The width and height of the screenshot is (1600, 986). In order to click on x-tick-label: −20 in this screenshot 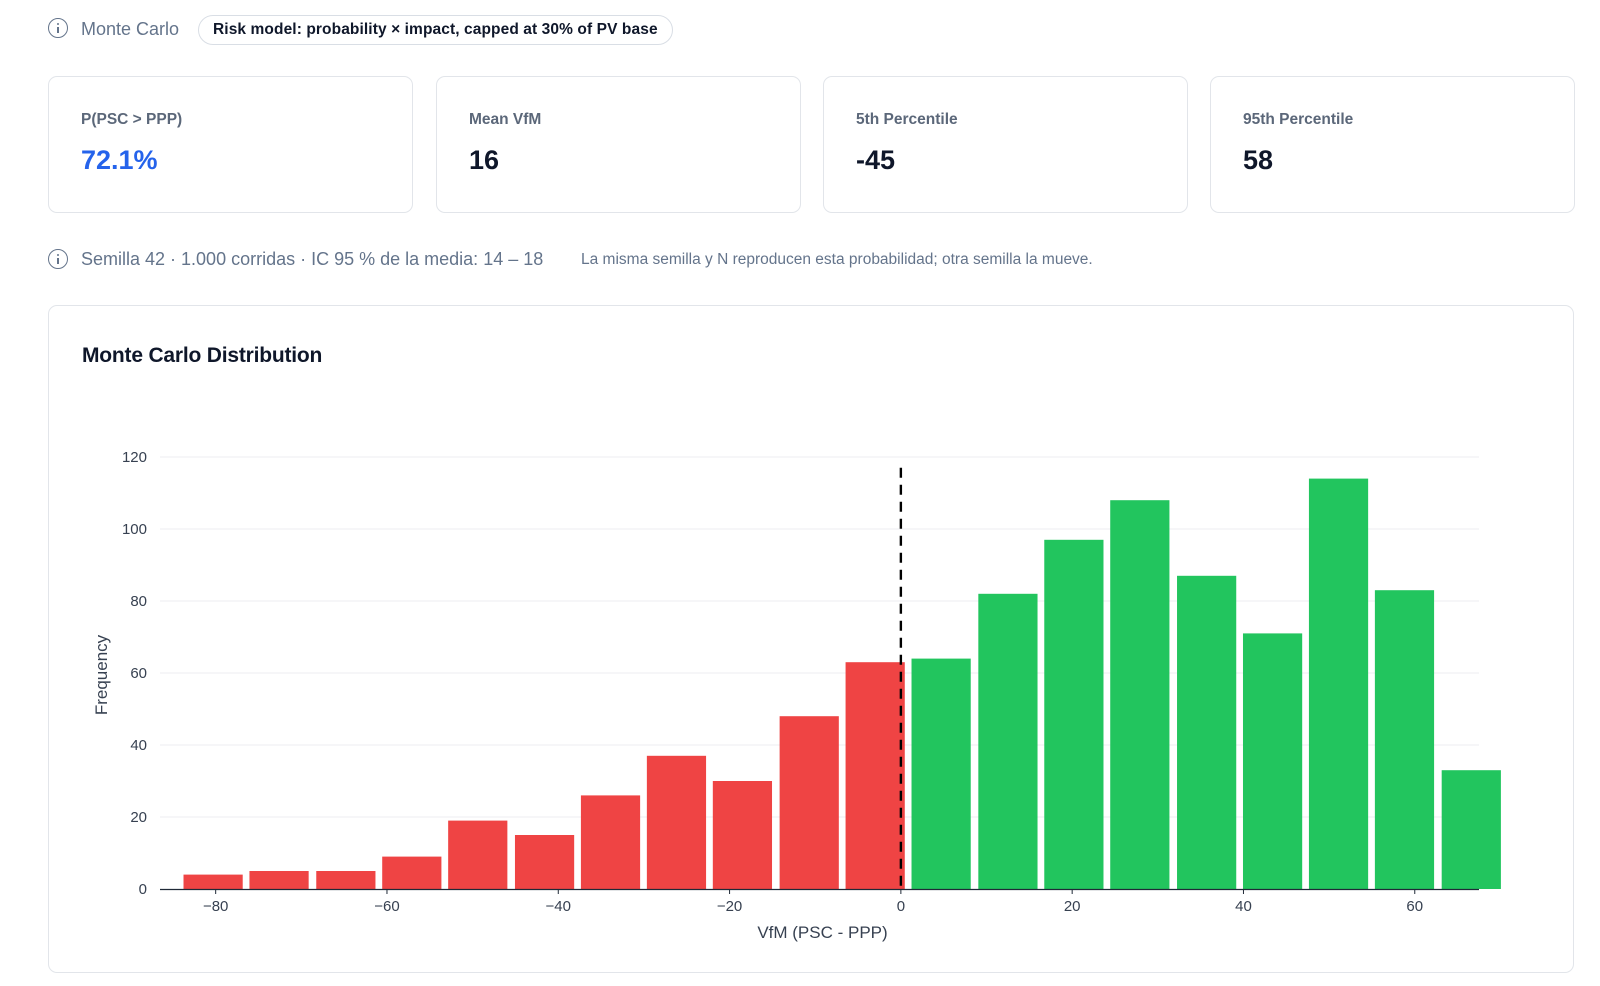, I will do `click(729, 906)`.